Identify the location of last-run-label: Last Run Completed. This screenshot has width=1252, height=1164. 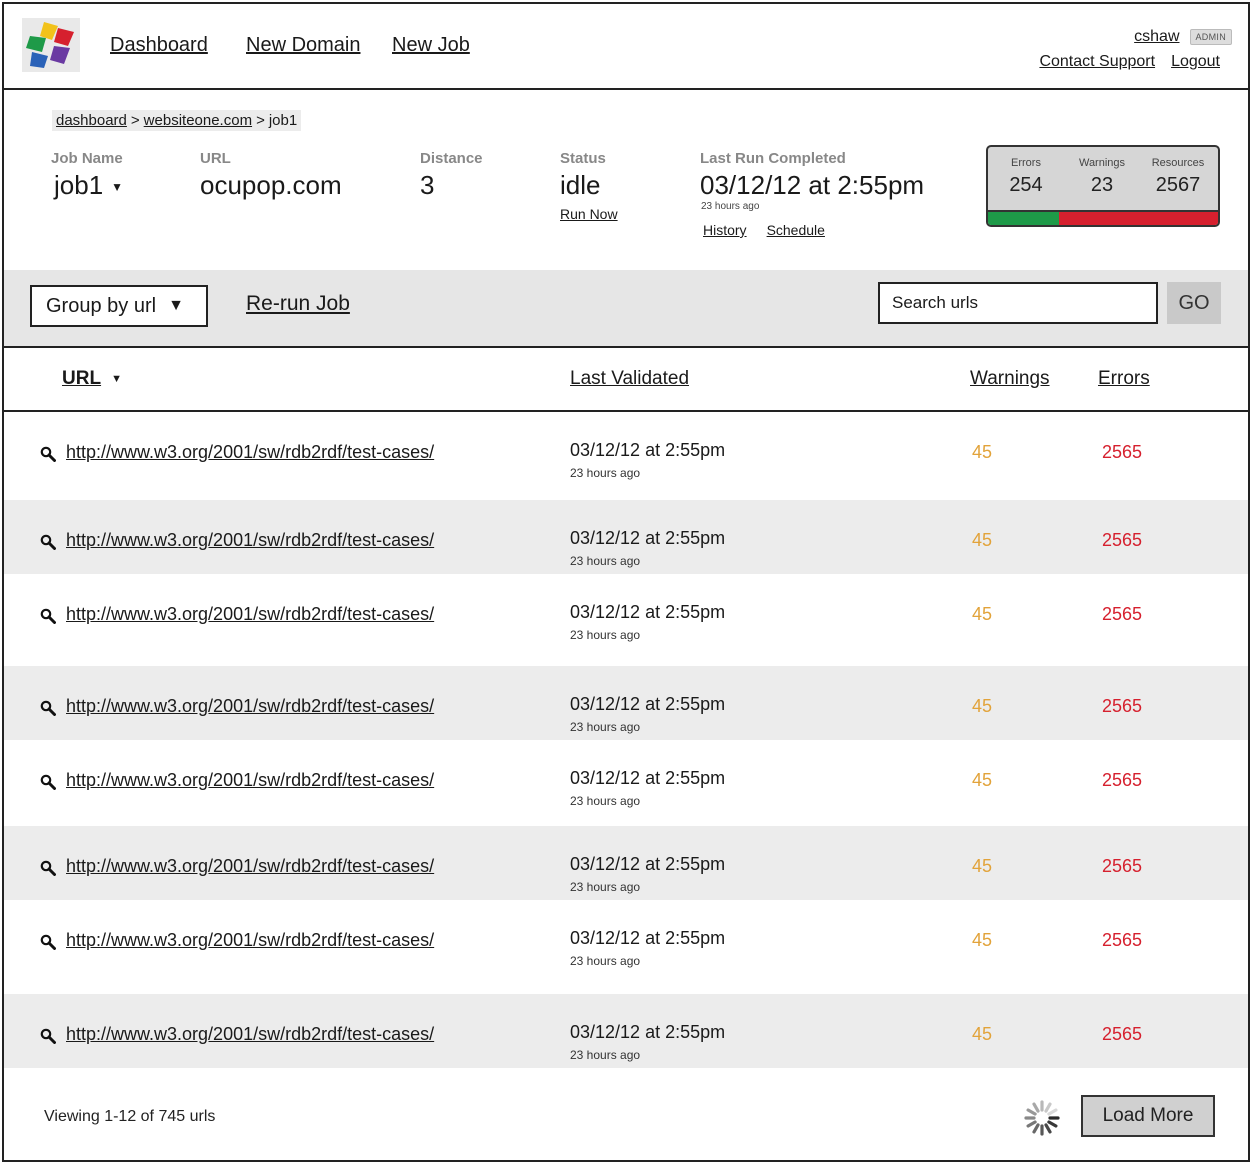
(773, 158).